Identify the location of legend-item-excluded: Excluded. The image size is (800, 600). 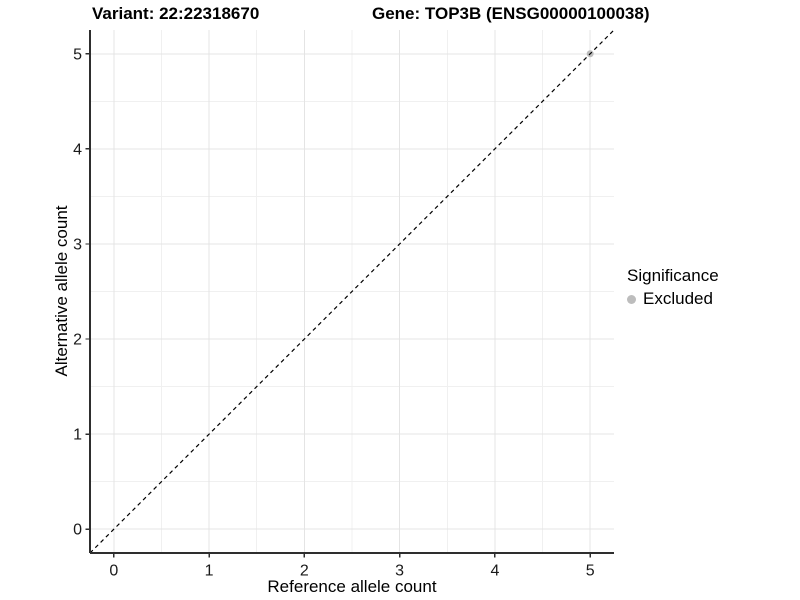
(673, 299).